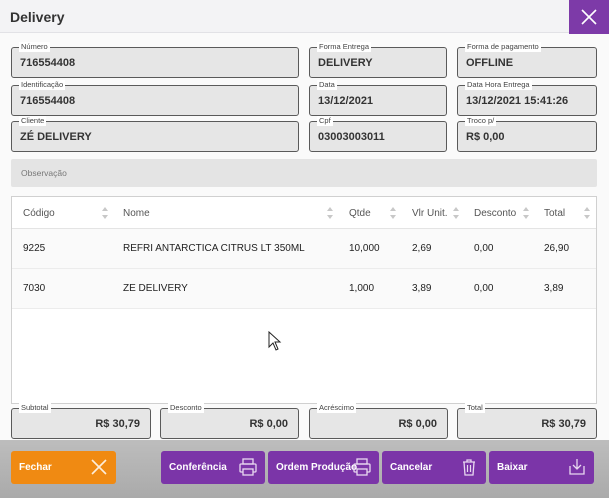 The height and width of the screenshot is (498, 609). What do you see at coordinates (503, 47) in the screenshot?
I see `forma-pagamento-label: Forma de pagamento` at bounding box center [503, 47].